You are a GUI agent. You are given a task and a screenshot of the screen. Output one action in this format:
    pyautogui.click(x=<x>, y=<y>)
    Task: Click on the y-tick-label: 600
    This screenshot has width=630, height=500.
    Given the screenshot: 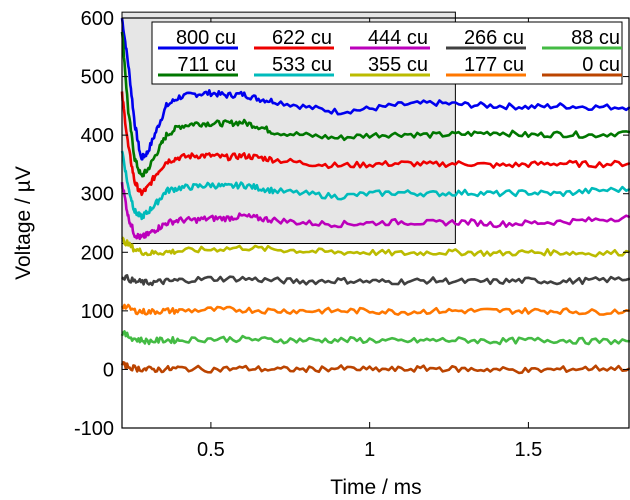 What is the action you would take?
    pyautogui.click(x=97, y=19)
    